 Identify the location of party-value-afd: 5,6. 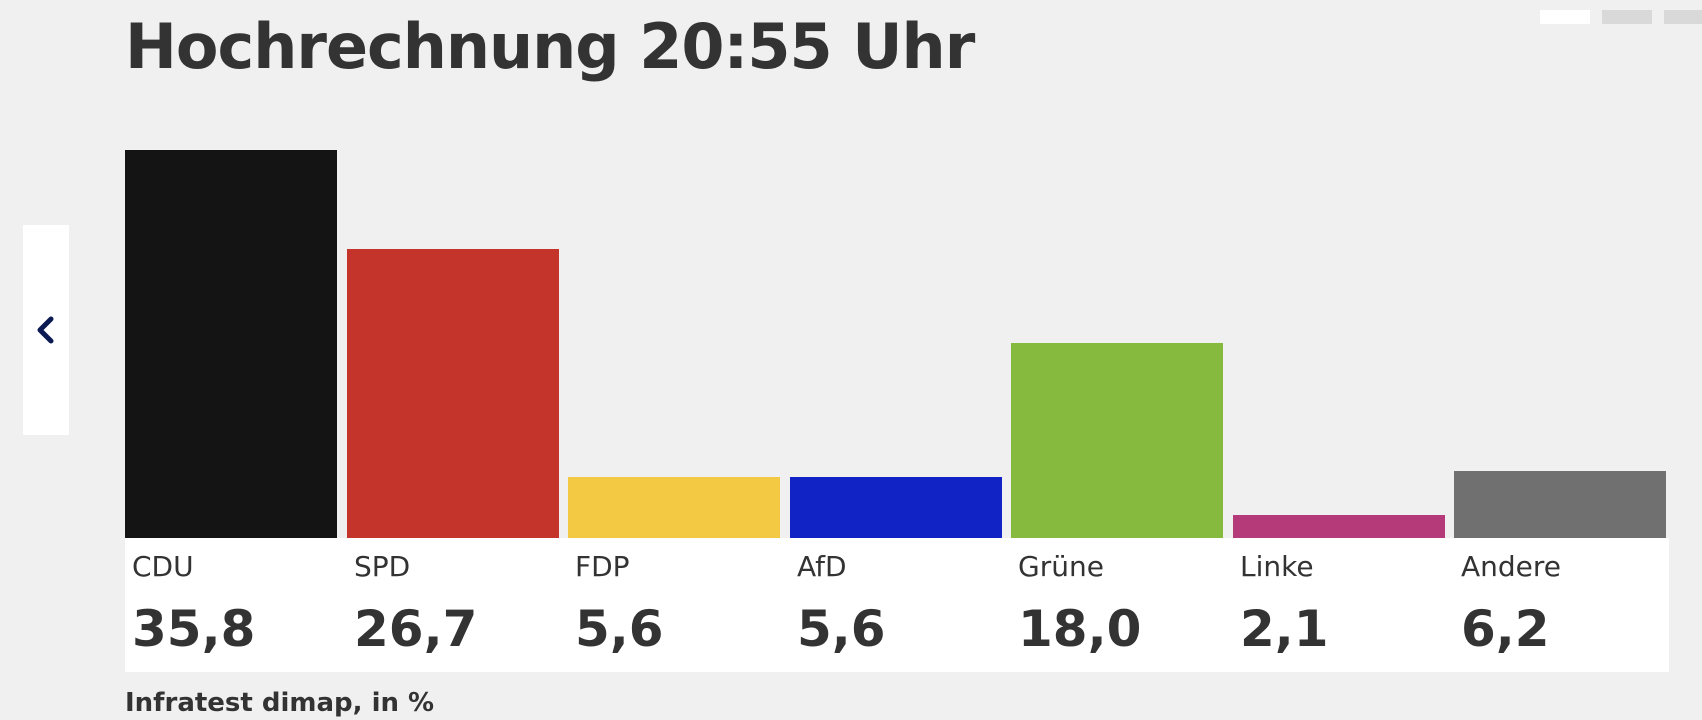
(841, 629).